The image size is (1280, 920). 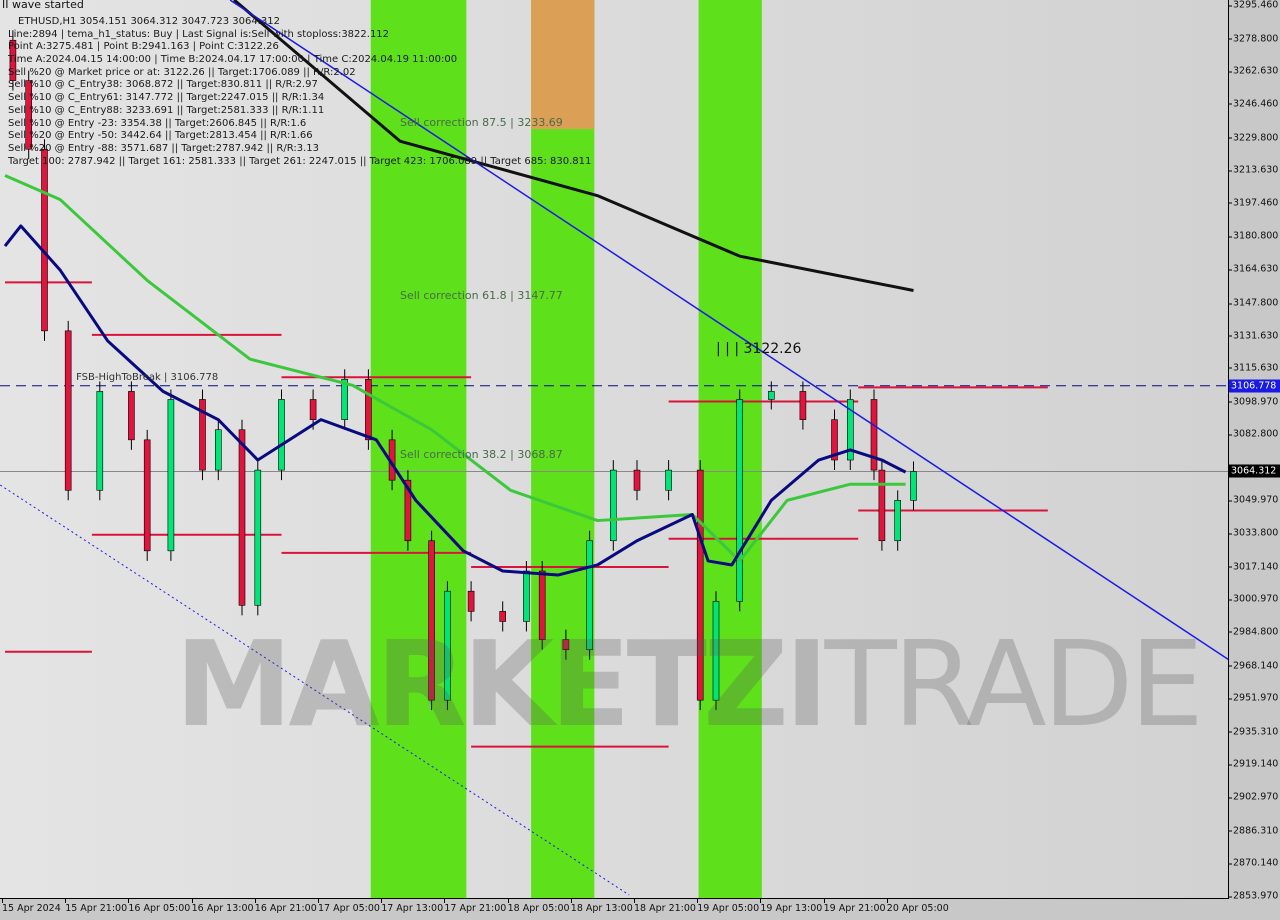 What do you see at coordinates (1254, 386) in the screenshot?
I see `level-price-tag: 3106.778` at bounding box center [1254, 386].